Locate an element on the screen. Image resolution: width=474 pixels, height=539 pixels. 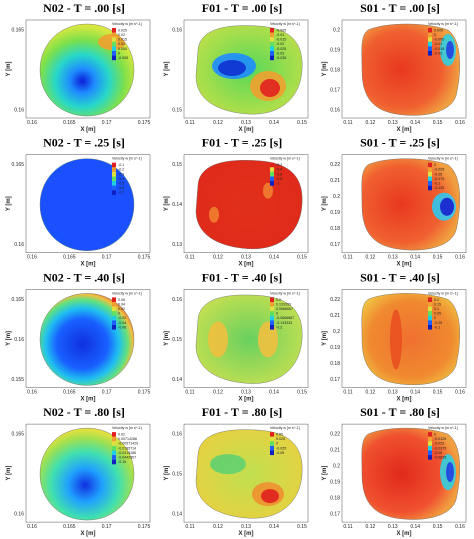
y-tick-label: 0.165 is located at coordinates (17, 435).